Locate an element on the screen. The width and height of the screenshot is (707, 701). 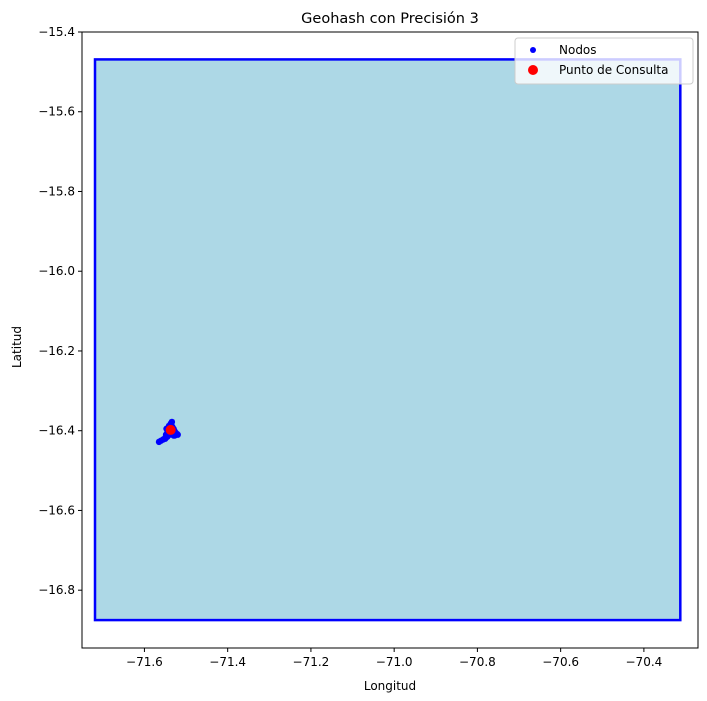
y-axis: −15.4 −15.6 −15.8 −16.0 −16.2 −16.4 −16.6 −16.8 is located at coordinates (60, 311).